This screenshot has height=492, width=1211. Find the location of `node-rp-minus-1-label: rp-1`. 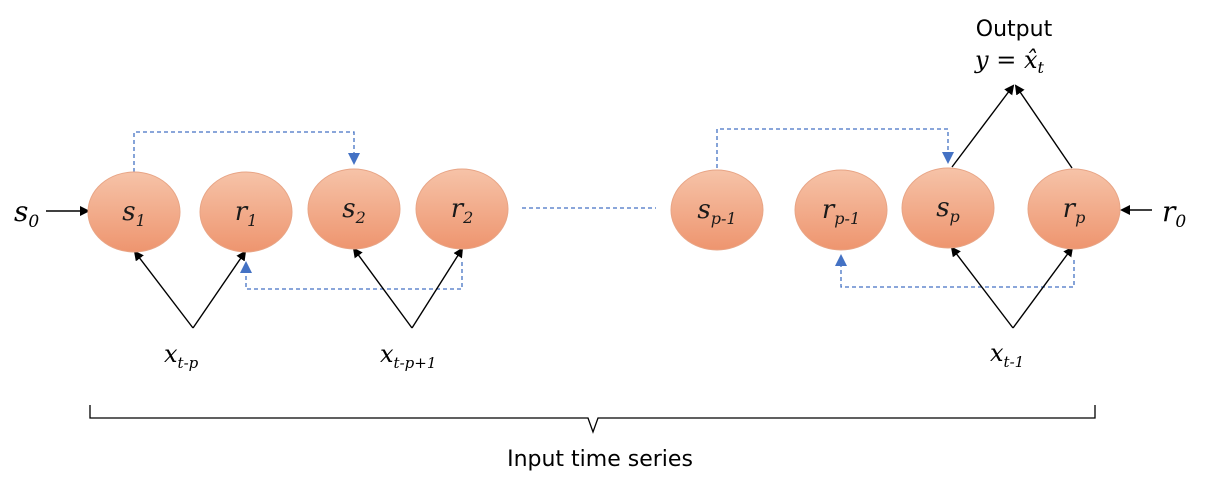

node-rp-minus-1-label: rp-1 is located at coordinates (841, 211).